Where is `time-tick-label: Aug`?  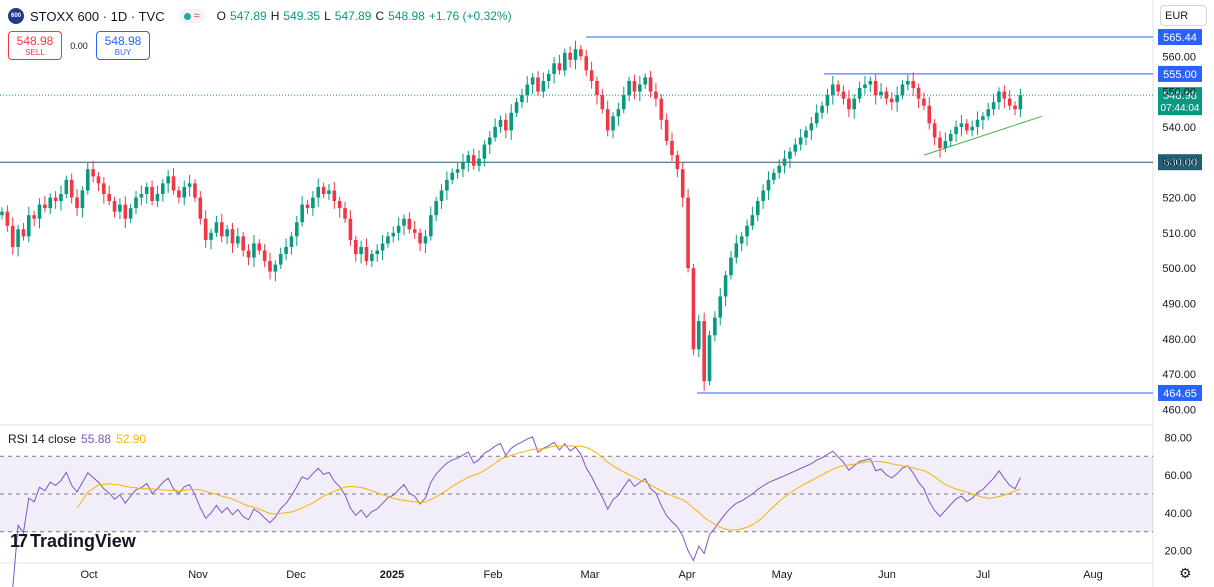
time-tick-label: Aug is located at coordinates (1093, 575).